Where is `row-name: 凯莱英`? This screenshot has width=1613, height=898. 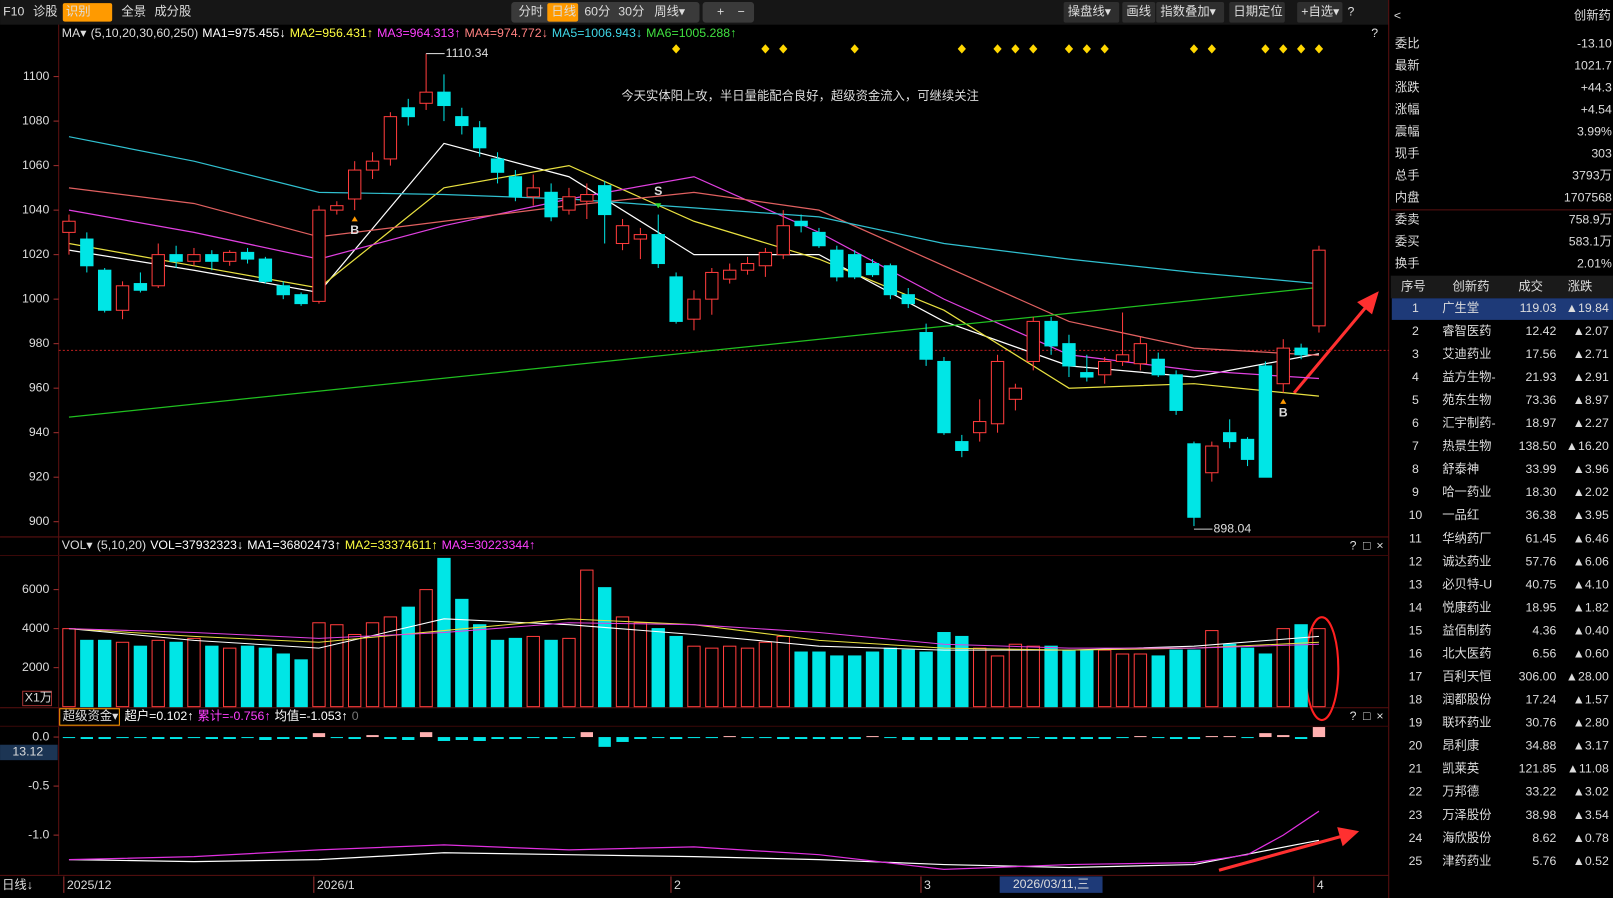
row-name: 凯莱英 is located at coordinates (1460, 769).